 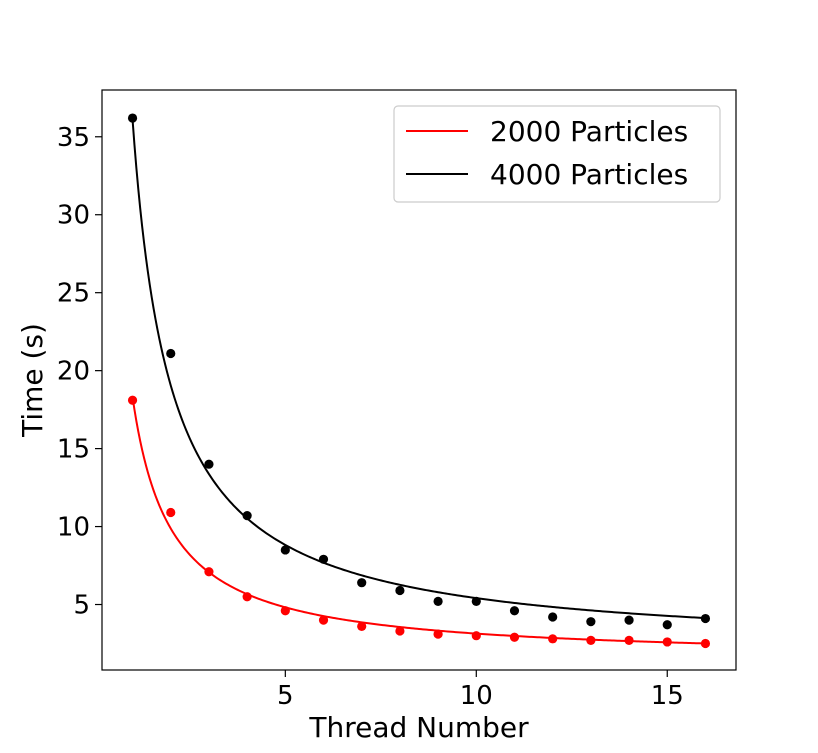 I want to click on y-tick-label: 25, so click(x=73, y=294).